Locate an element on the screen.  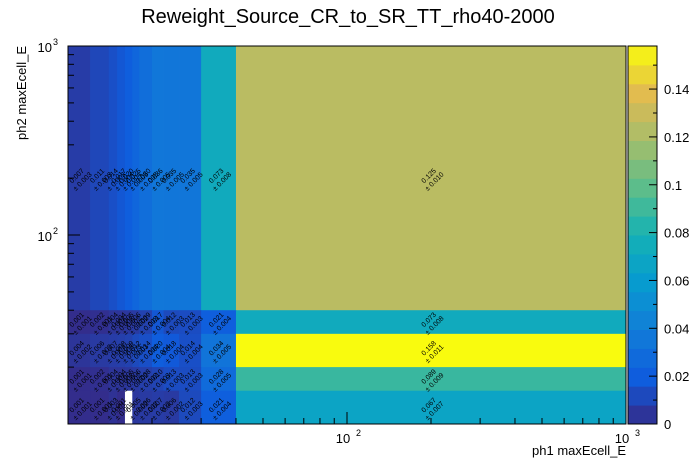
chart-title: Reweight_Source_CR_to_SR_TT_rho40-2000 is located at coordinates (348, 17).